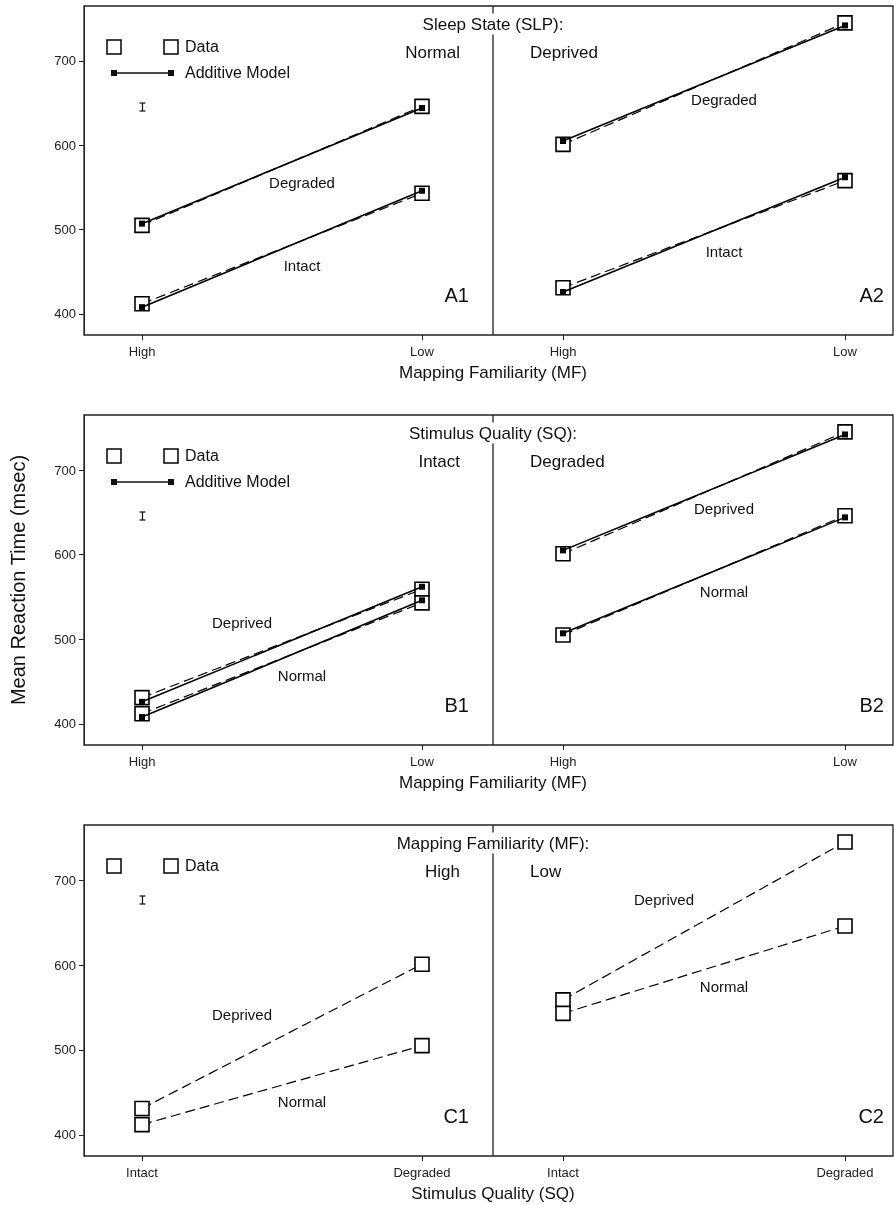 The height and width of the screenshot is (1205, 894). Describe the element at coordinates (432, 52) in the screenshot. I see `text: Normal` at that location.